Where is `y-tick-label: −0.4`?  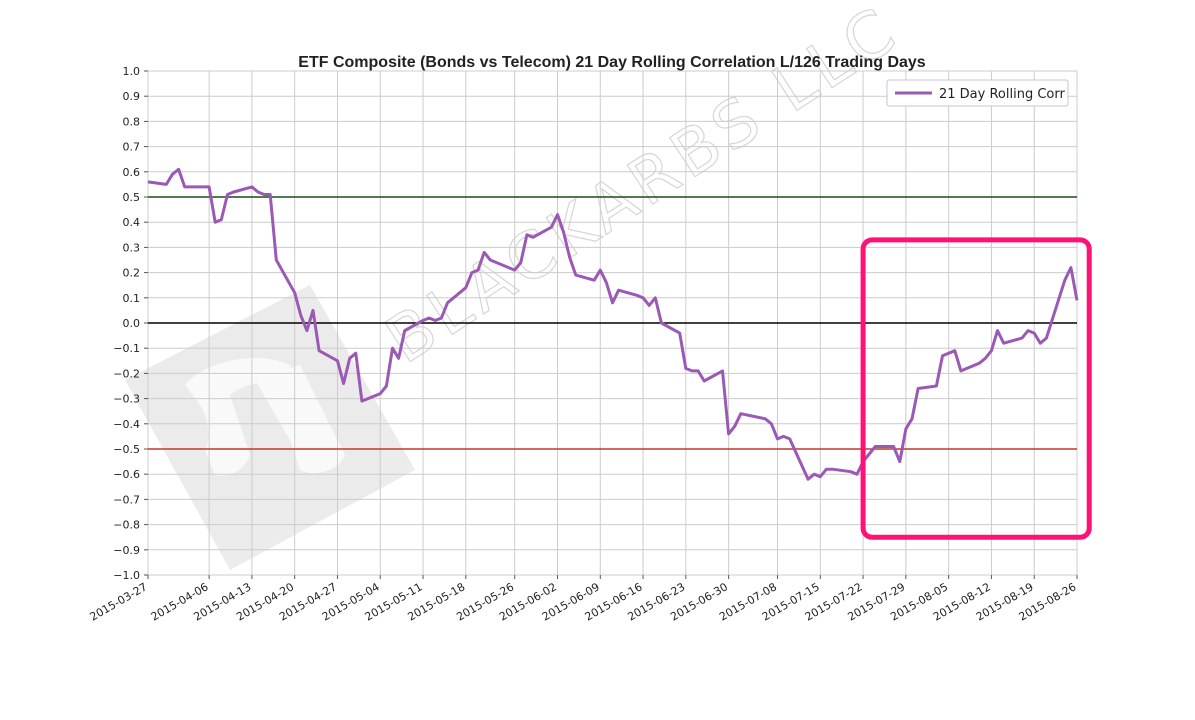 y-tick-label: −0.4 is located at coordinates (126, 424).